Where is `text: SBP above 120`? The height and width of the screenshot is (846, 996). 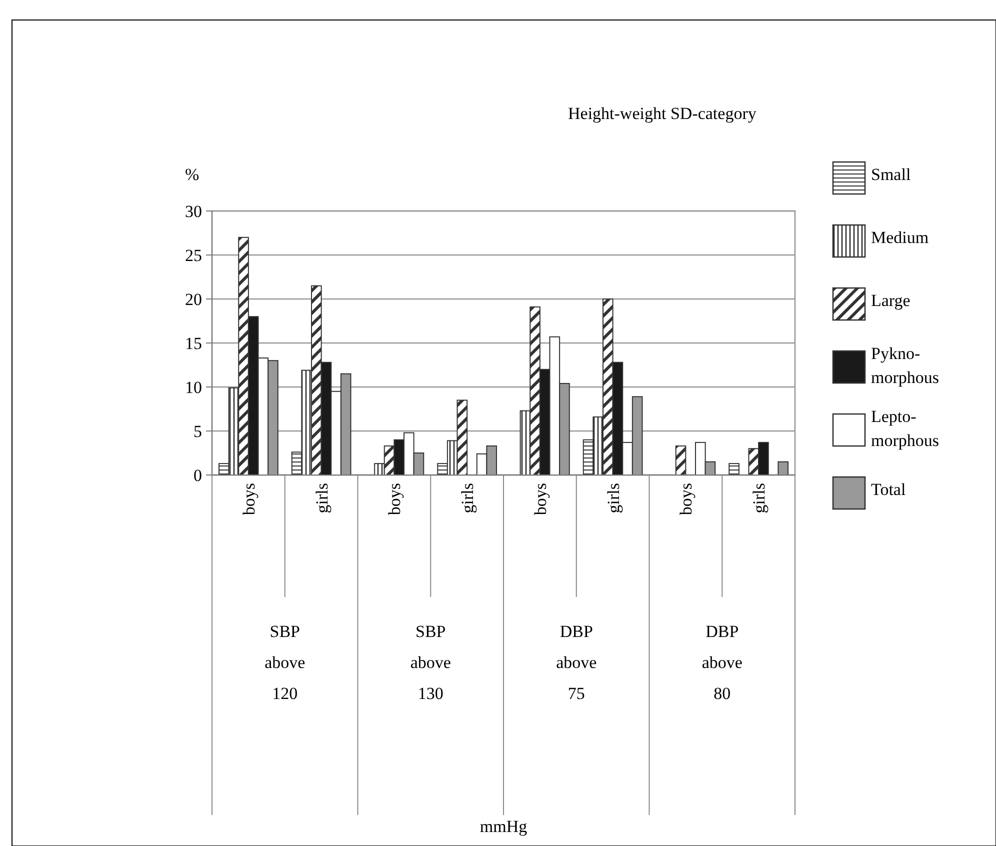 text: SBP above 120 is located at coordinates (285, 662).